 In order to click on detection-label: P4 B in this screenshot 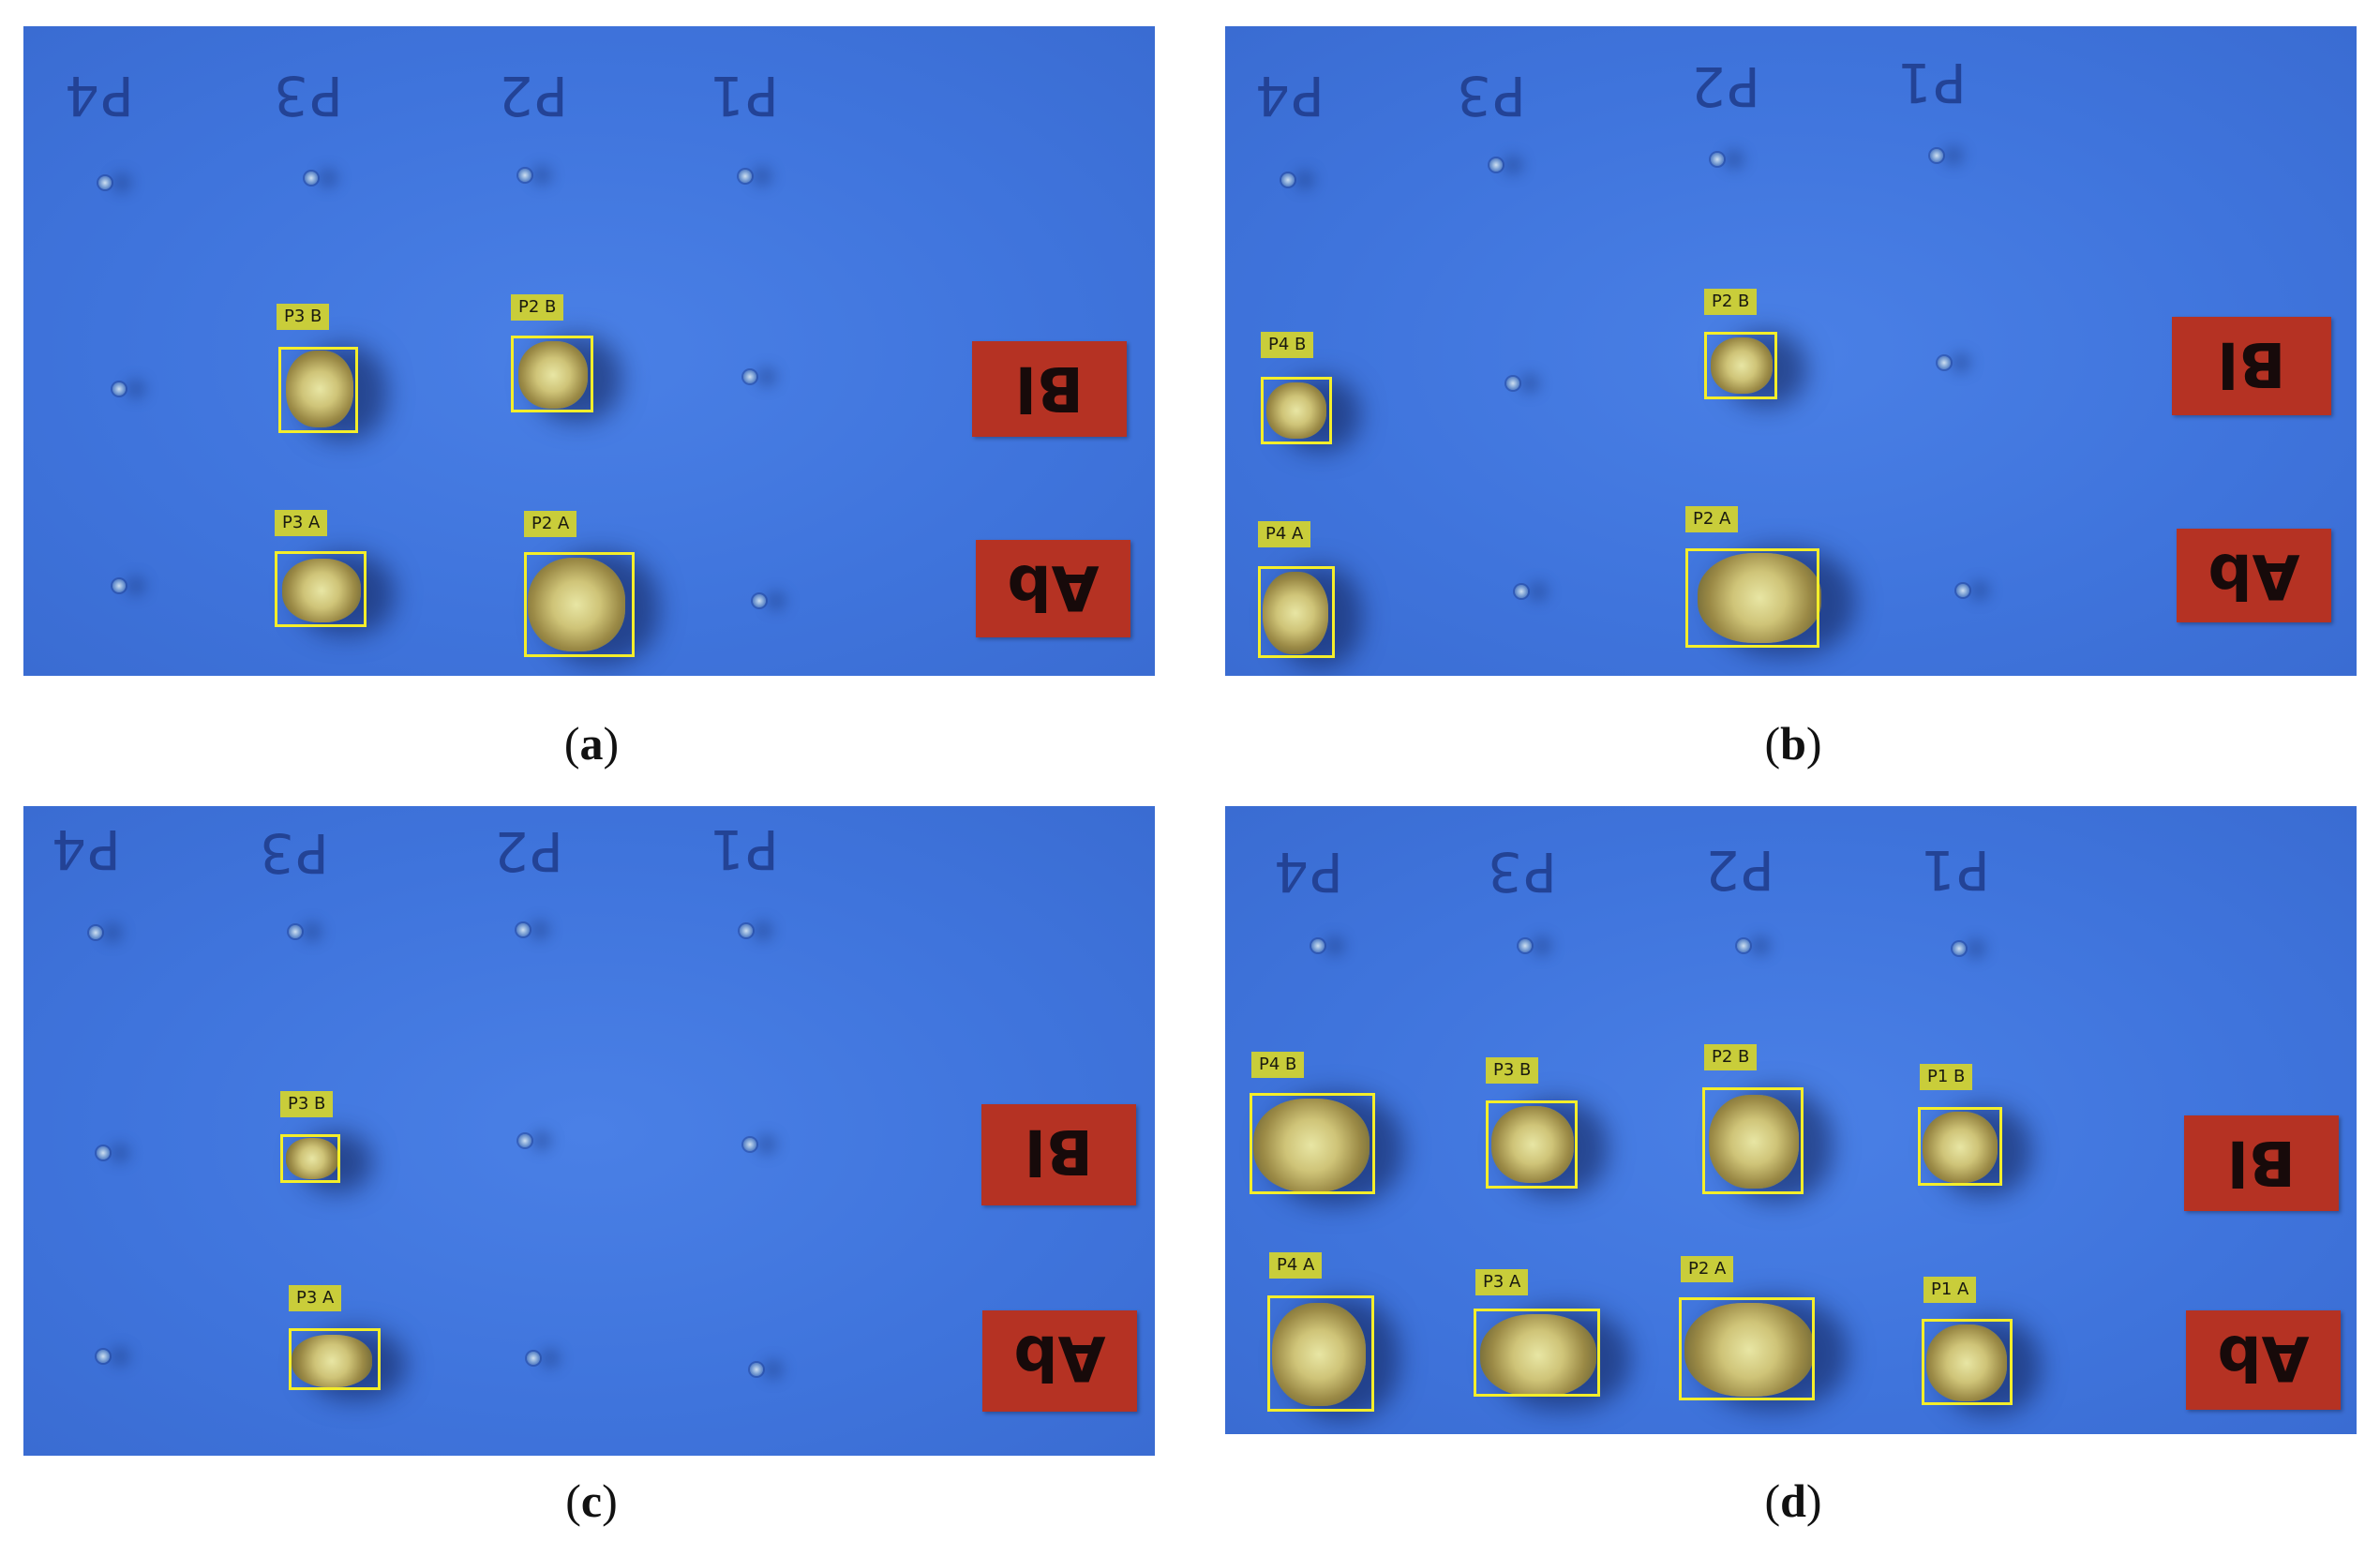, I will do `click(1287, 345)`.